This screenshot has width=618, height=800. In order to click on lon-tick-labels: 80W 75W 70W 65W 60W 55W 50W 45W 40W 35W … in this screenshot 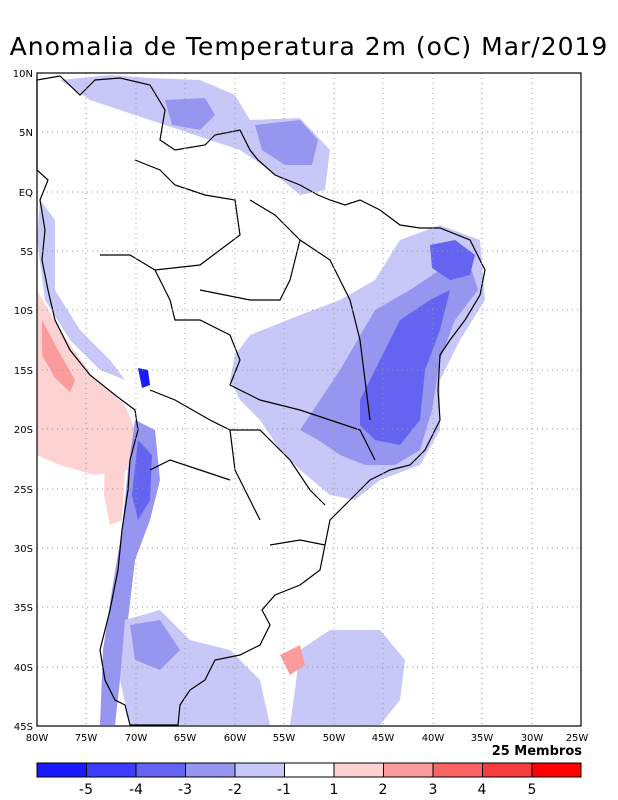, I will do `click(307, 738)`.